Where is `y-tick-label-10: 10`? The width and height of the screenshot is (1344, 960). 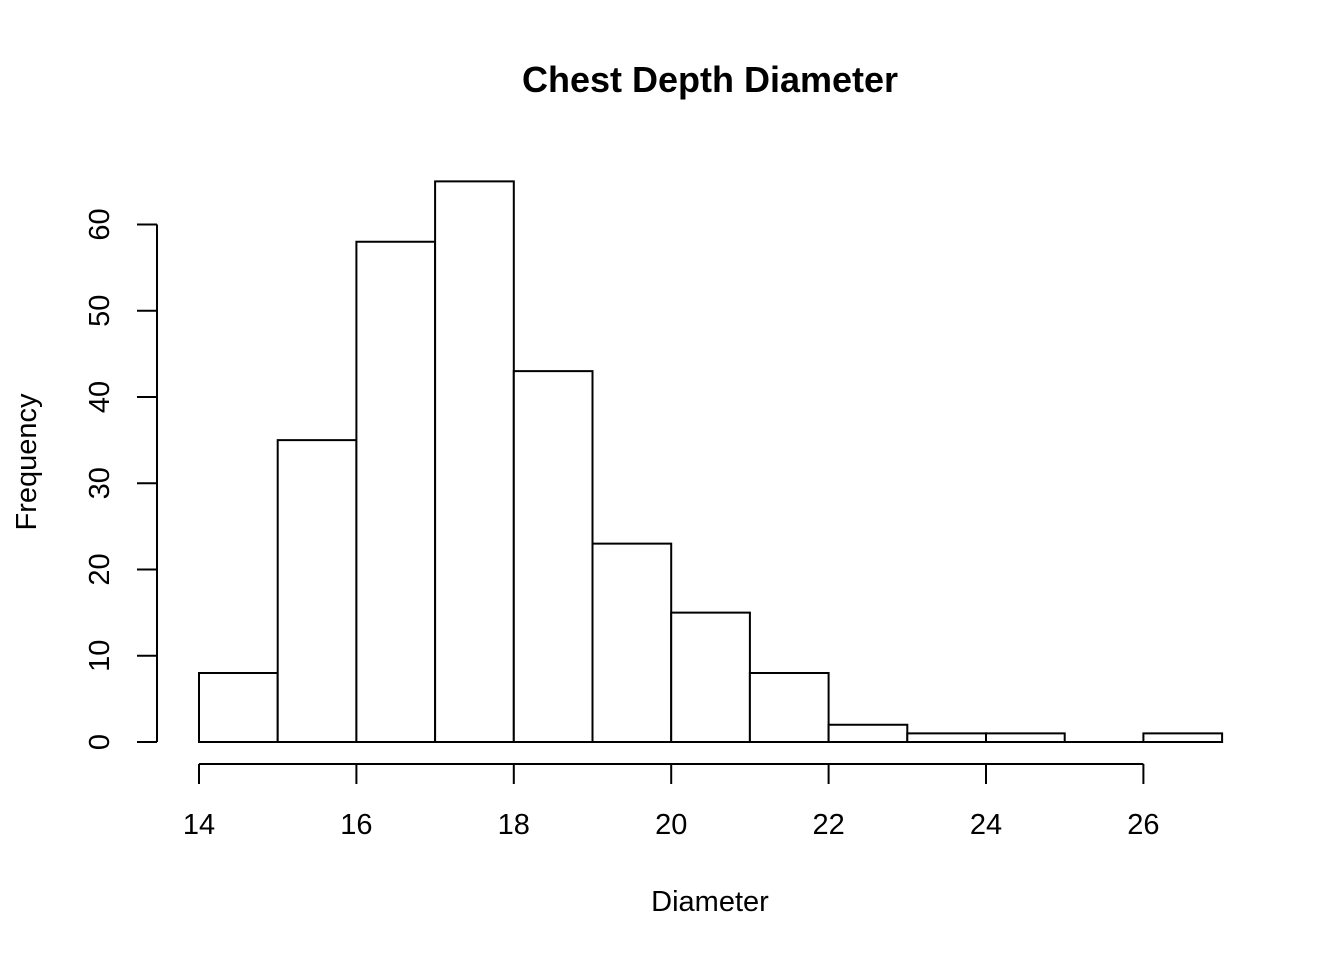 y-tick-label-10: 10 is located at coordinates (100, 656).